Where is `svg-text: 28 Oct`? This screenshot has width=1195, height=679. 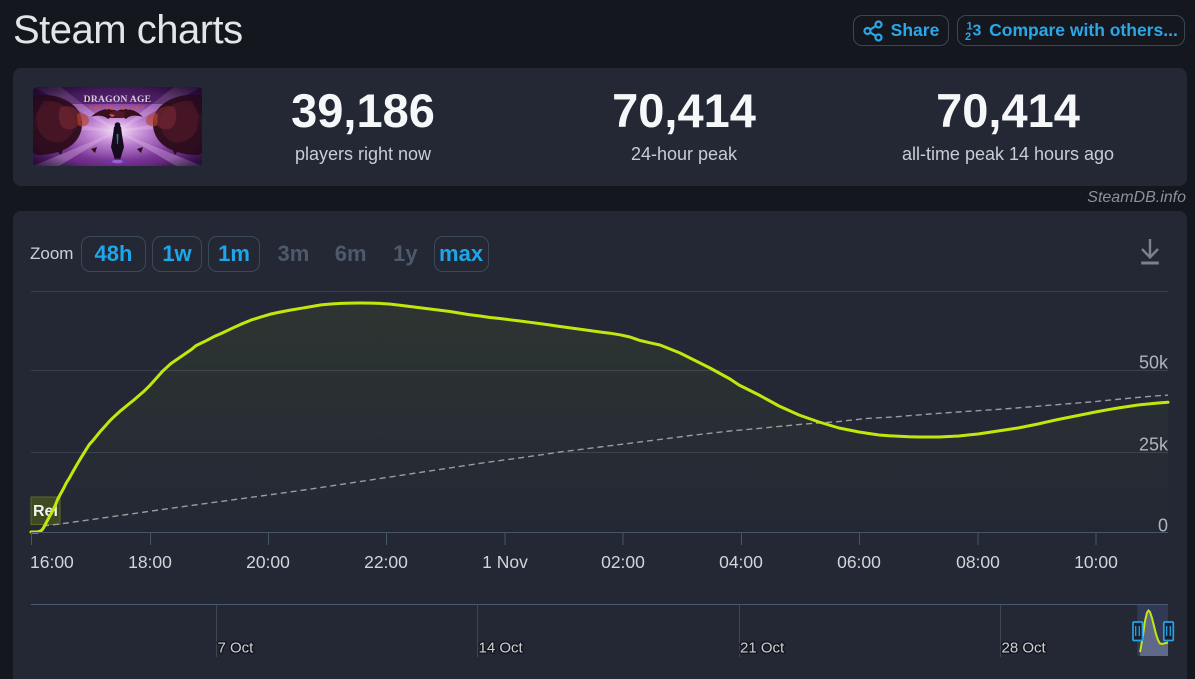 svg-text: 28 Oct is located at coordinates (1024, 648).